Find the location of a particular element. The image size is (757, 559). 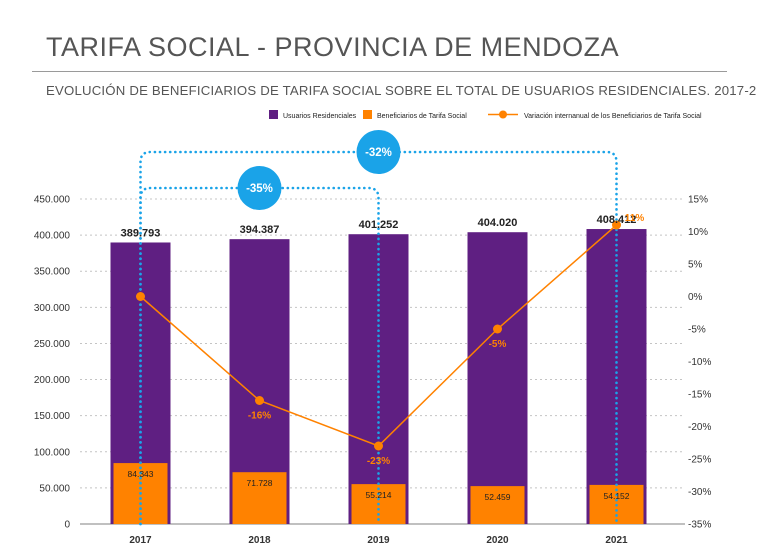

y2-tick-label: -35% is located at coordinates (699, 525).